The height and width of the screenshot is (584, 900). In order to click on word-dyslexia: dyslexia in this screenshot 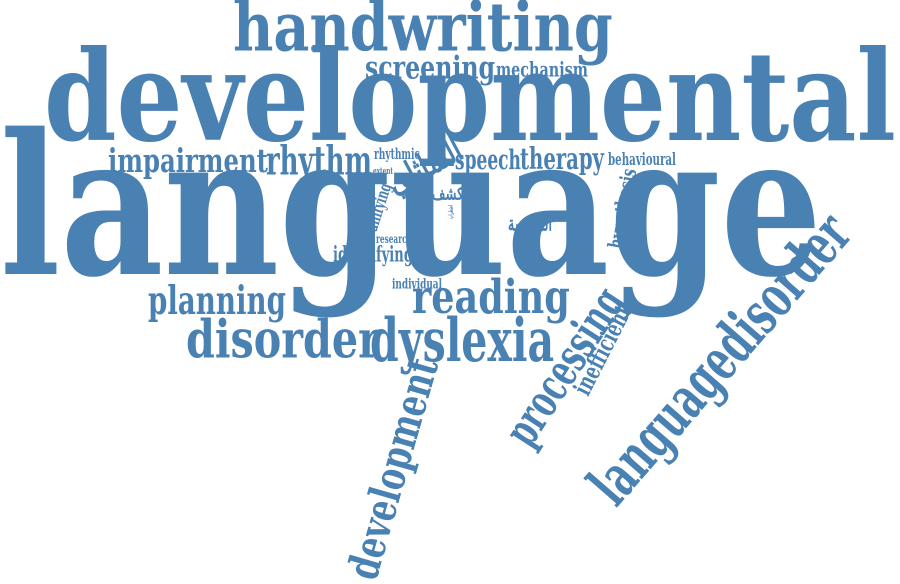, I will do `click(462, 340)`.